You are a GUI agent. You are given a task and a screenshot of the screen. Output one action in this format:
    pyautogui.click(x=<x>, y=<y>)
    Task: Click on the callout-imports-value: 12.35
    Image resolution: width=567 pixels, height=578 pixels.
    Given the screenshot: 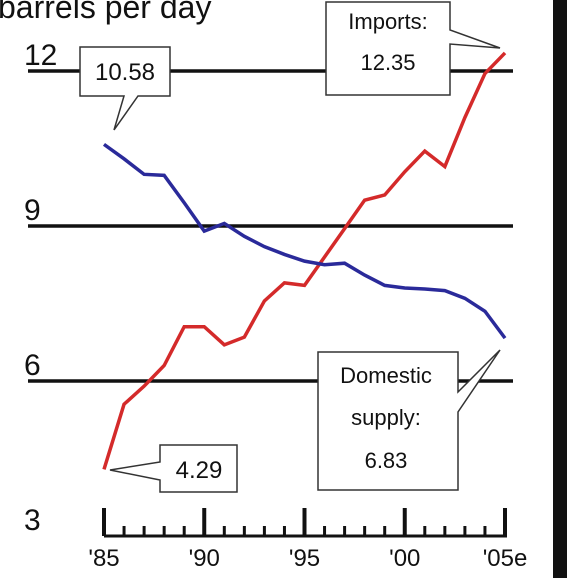 What is the action you would take?
    pyautogui.click(x=387, y=62)
    